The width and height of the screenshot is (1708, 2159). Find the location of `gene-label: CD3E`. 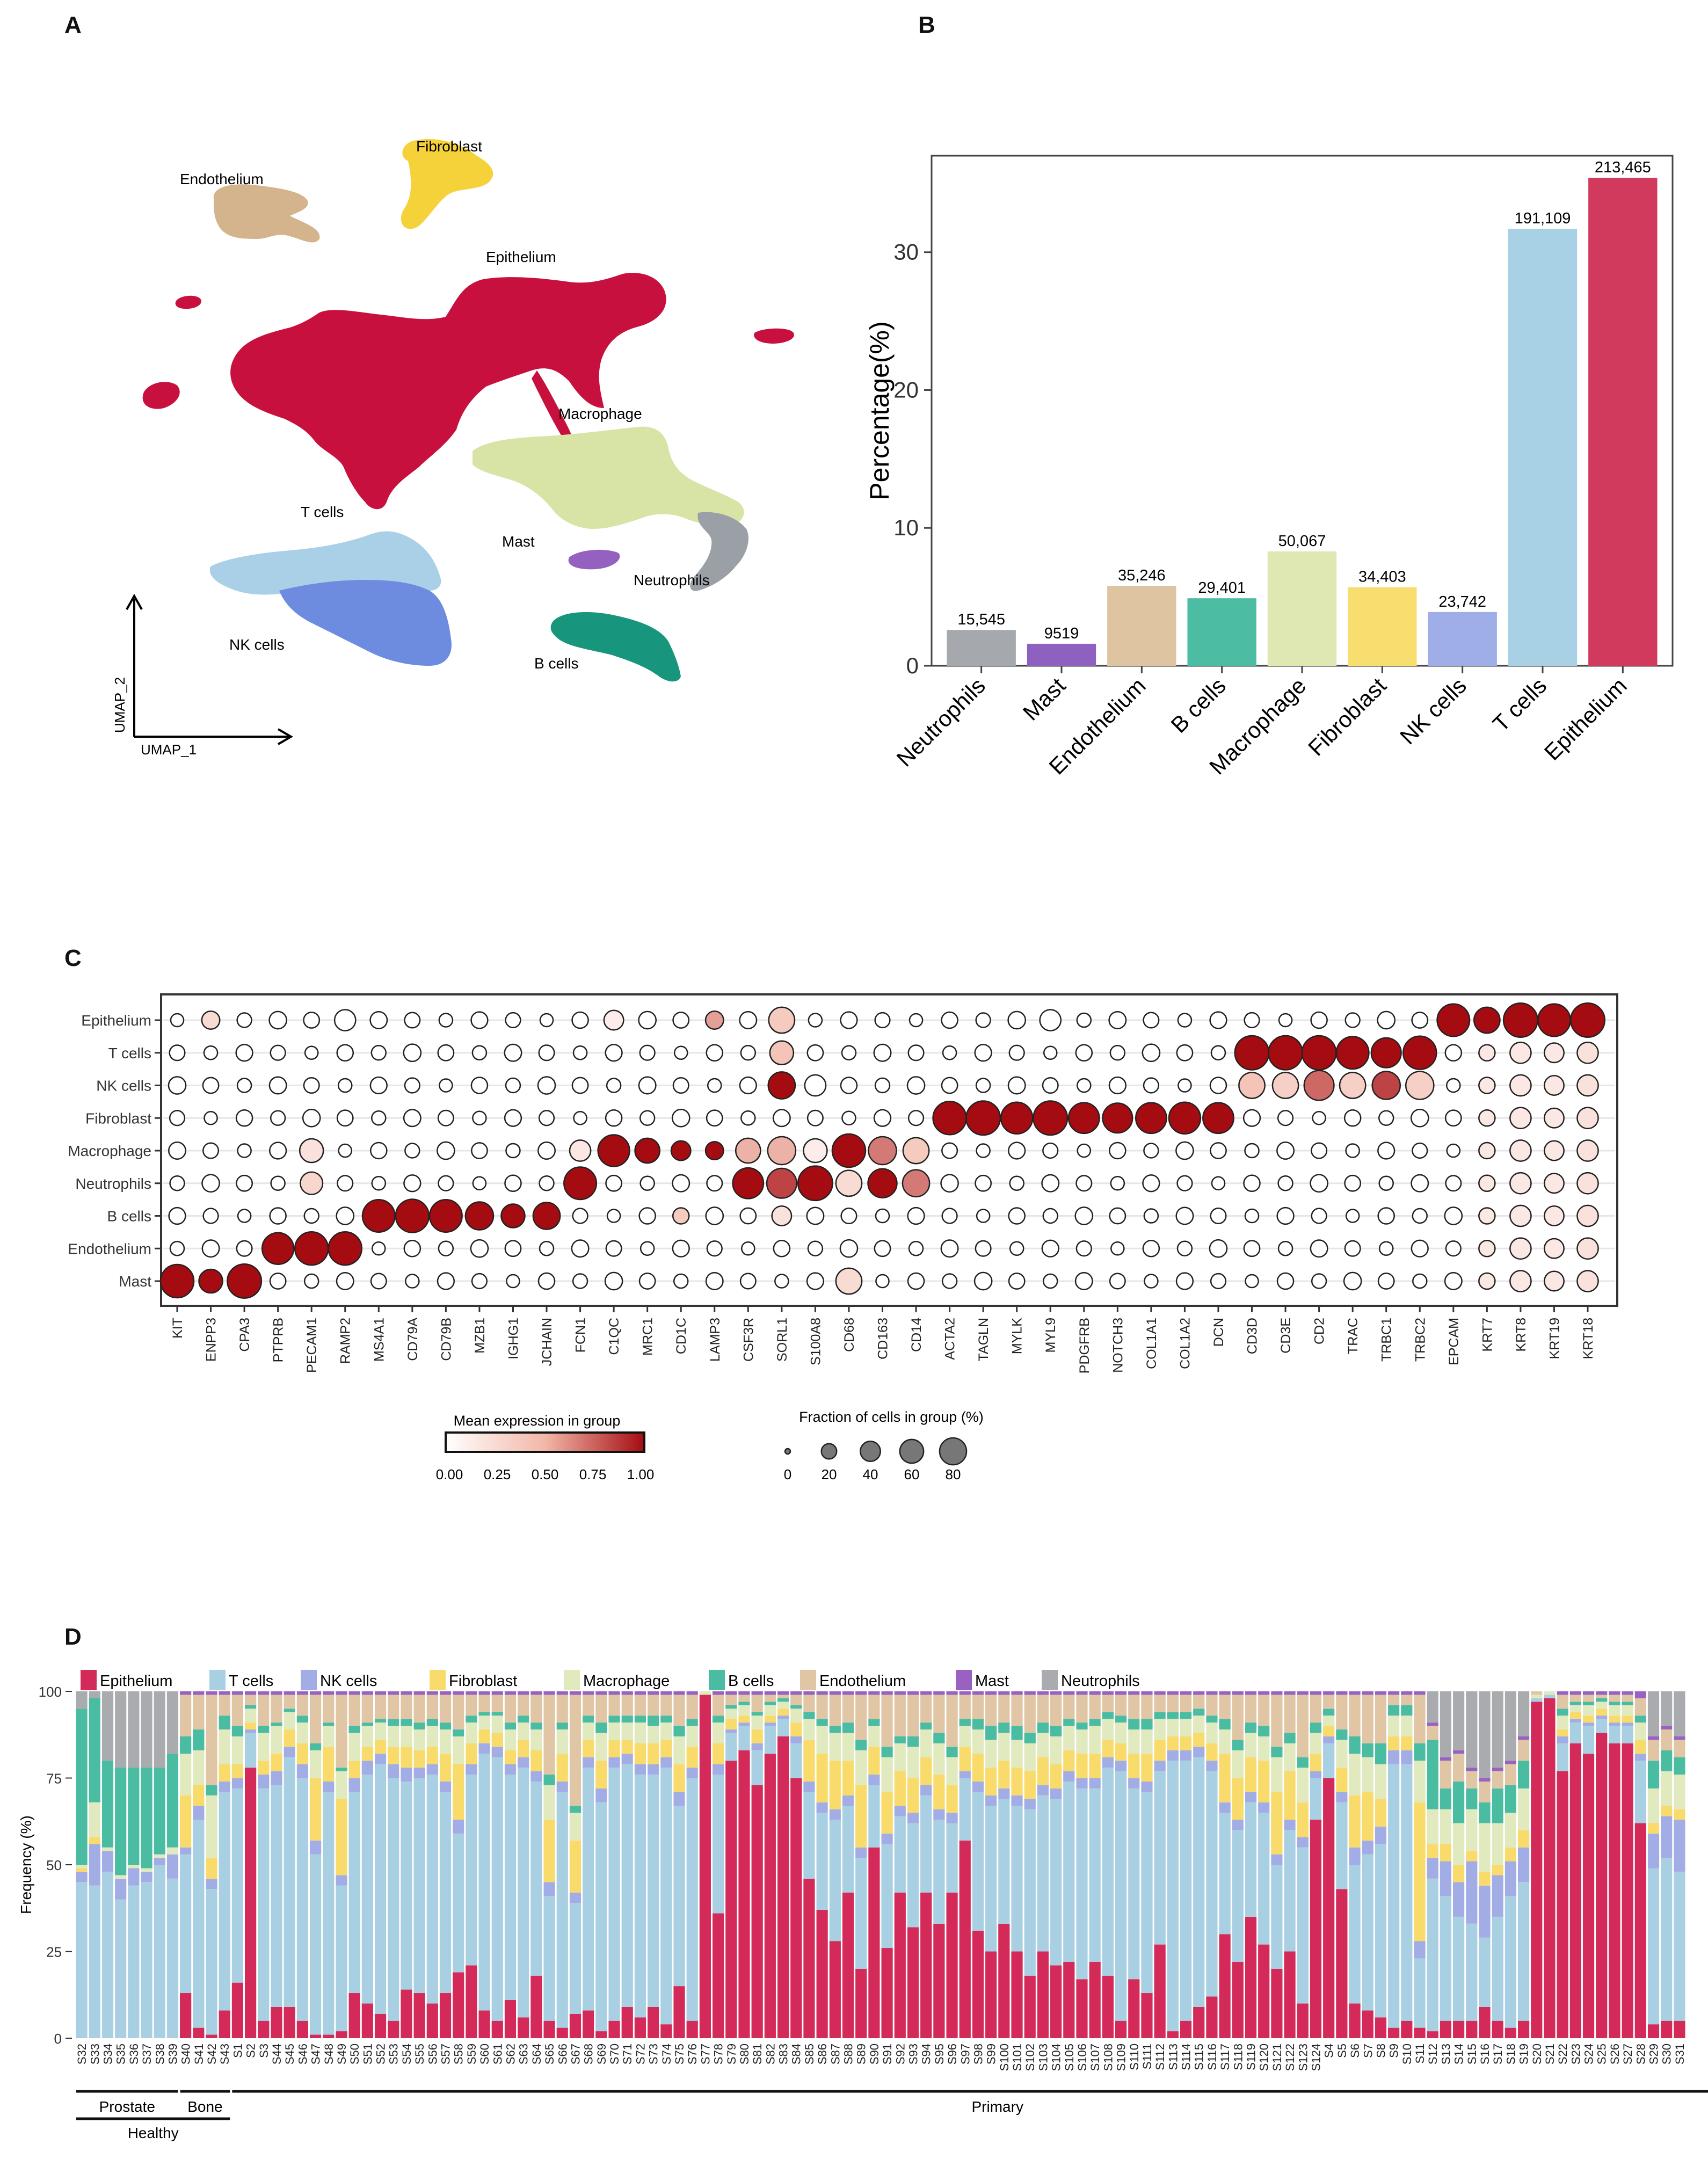

gene-label: CD3E is located at coordinates (1285, 1336).